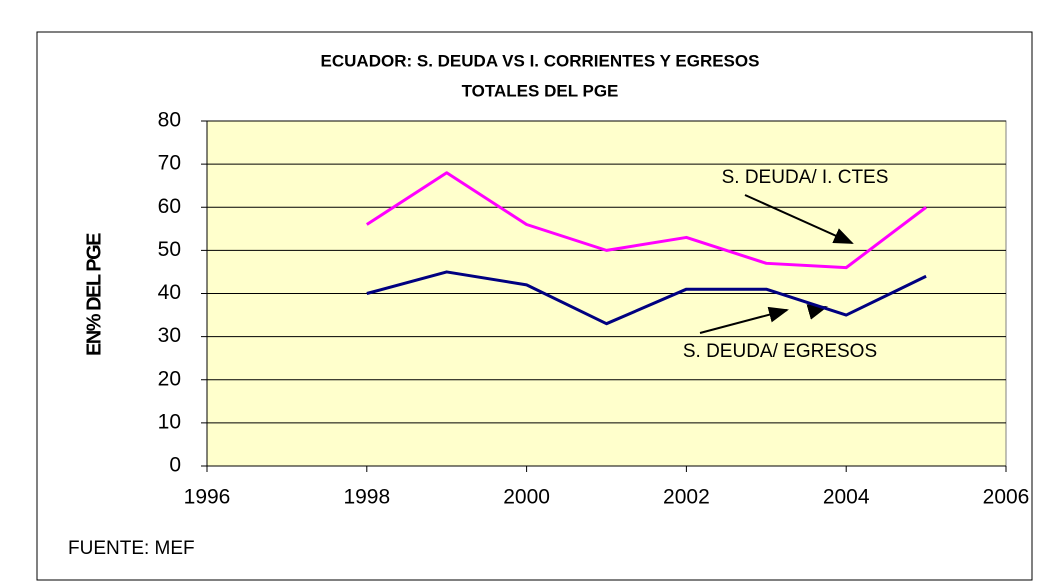  What do you see at coordinates (175, 465) in the screenshot?
I see `y-tick-label: 0` at bounding box center [175, 465].